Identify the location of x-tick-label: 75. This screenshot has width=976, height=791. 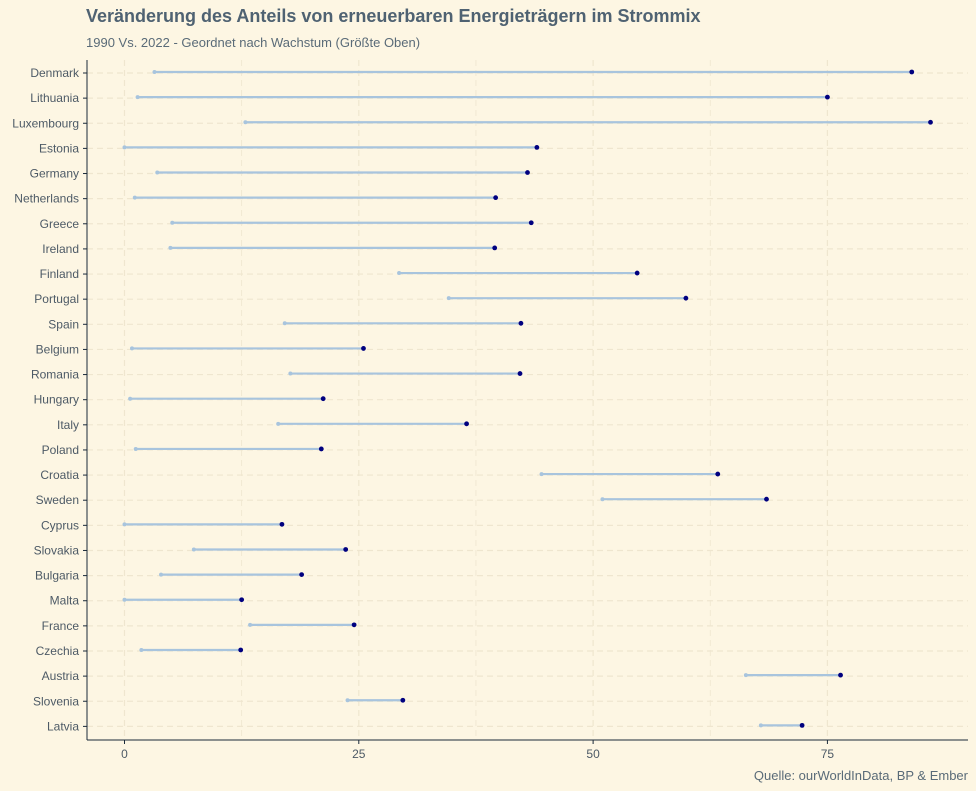
(828, 754).